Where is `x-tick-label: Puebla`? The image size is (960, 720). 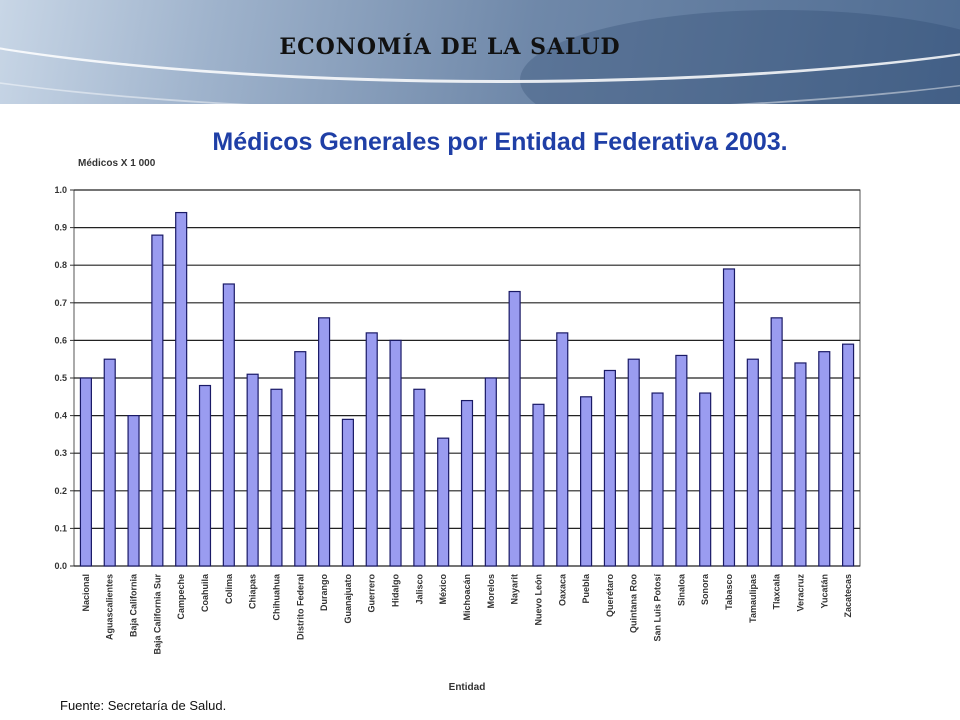
x-tick-label: Puebla is located at coordinates (586, 588).